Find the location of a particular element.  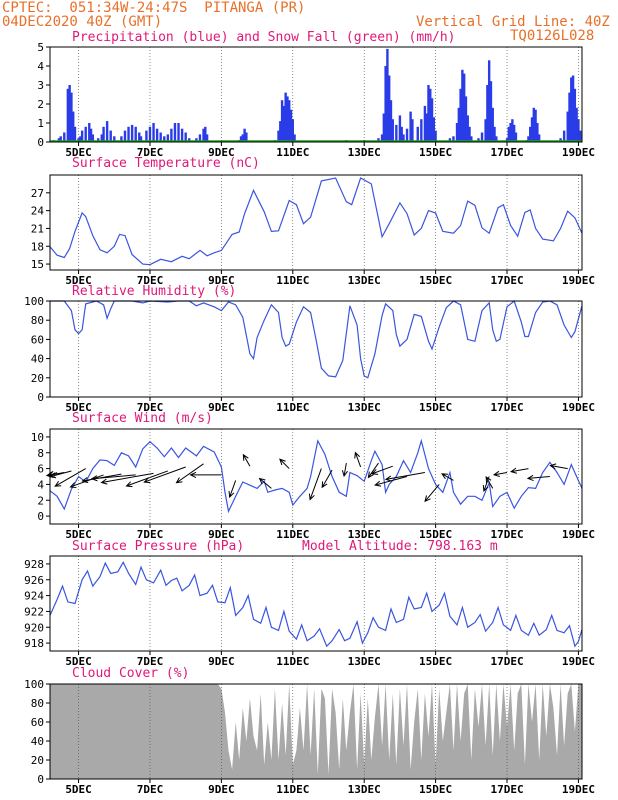

series-line-pressure is located at coordinates (316, 604).